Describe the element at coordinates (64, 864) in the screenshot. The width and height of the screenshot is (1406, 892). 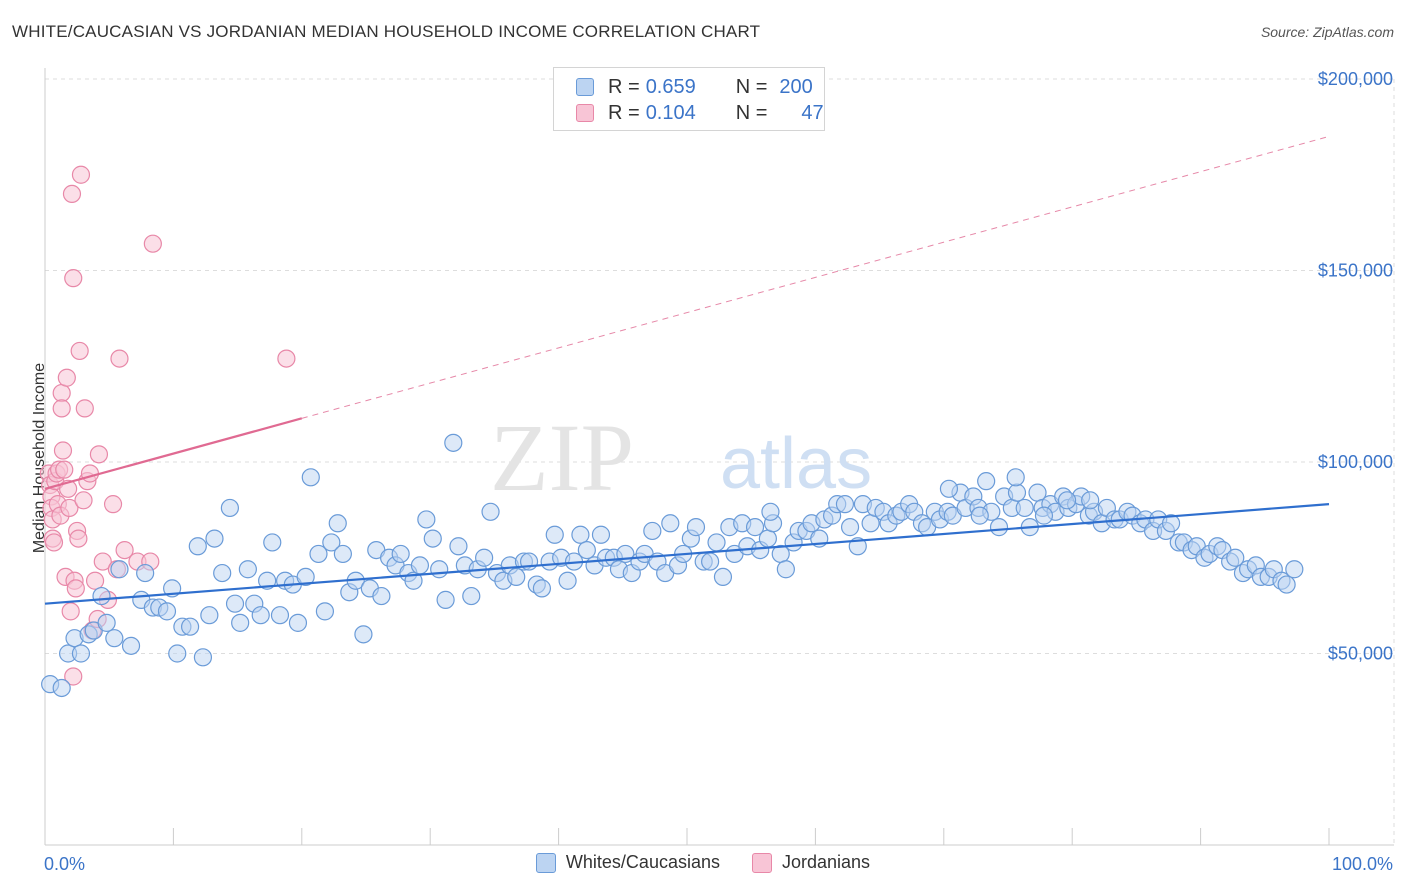
I see `x-tick-label-min: 0.0%` at that location.